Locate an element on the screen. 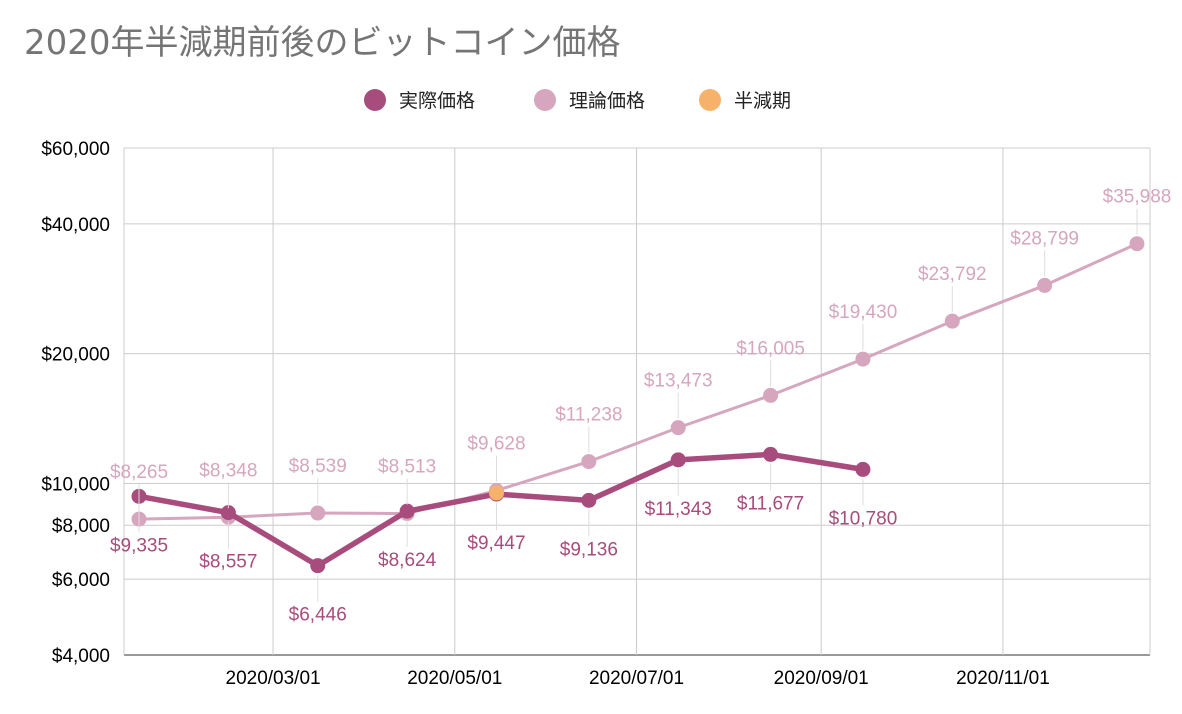  legend-label: 理論価格 is located at coordinates (607, 101).